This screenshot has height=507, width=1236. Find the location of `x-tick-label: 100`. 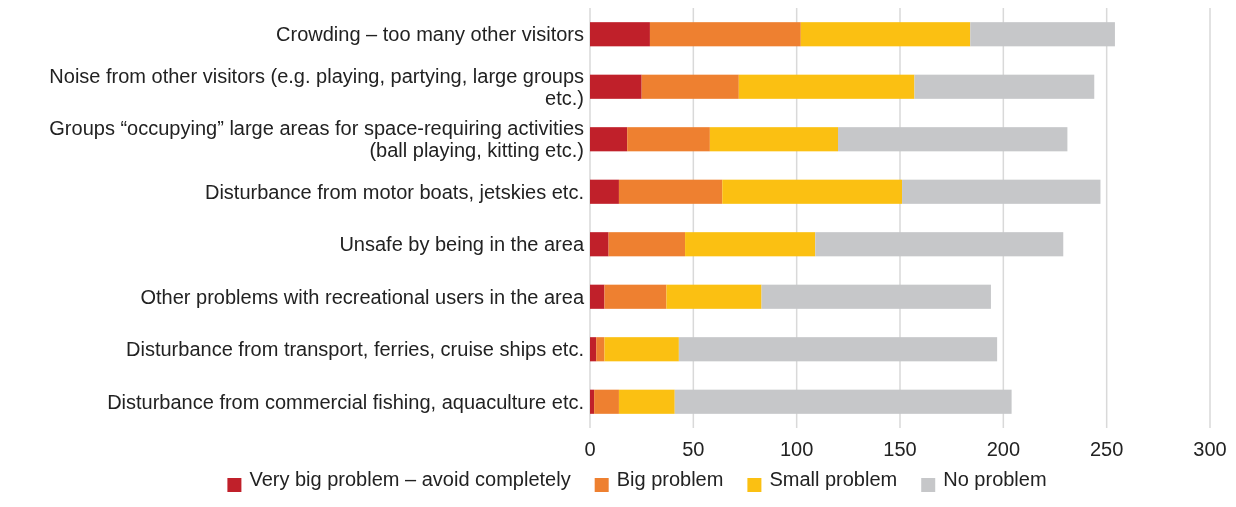

x-tick-label: 100 is located at coordinates (796, 449).